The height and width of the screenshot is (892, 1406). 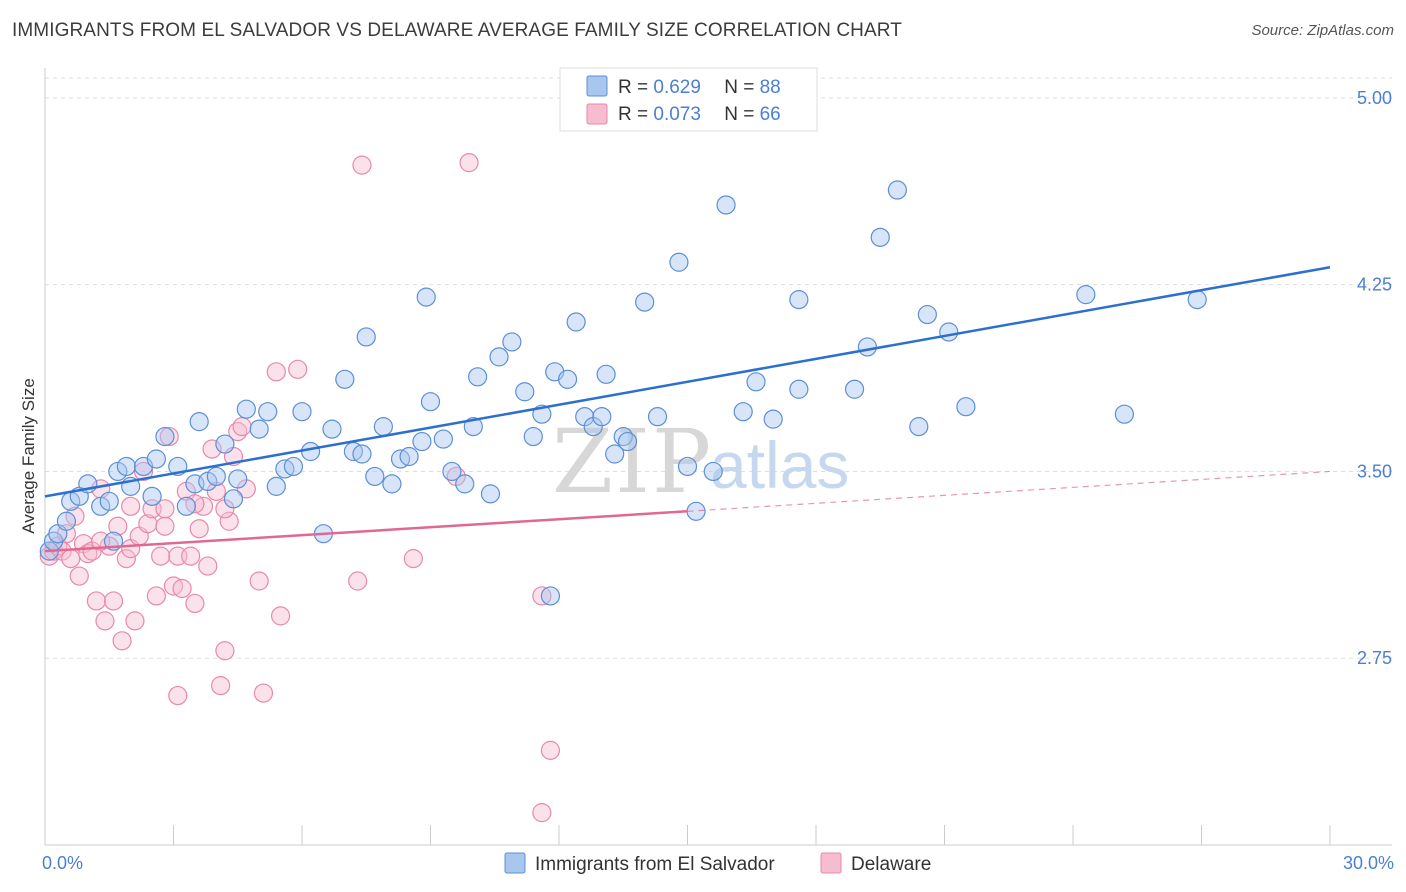 I want to click on watermark-atlas: atlas, so click(x=779, y=465).